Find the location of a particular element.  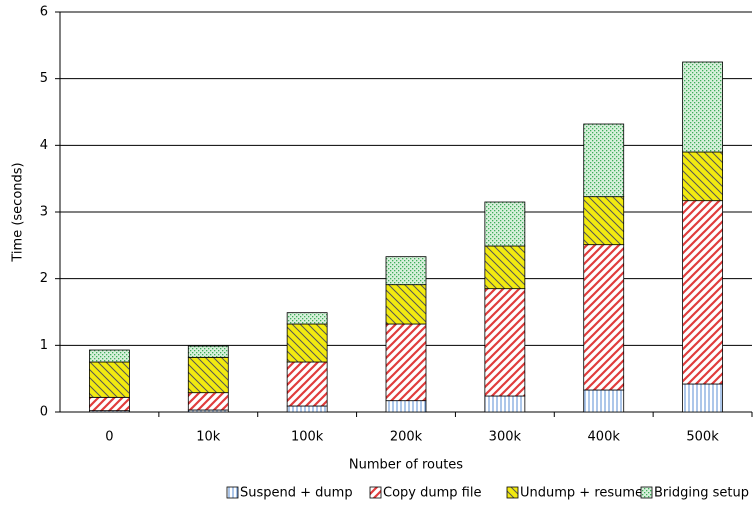

y-tick-label: 1 is located at coordinates (44, 345).